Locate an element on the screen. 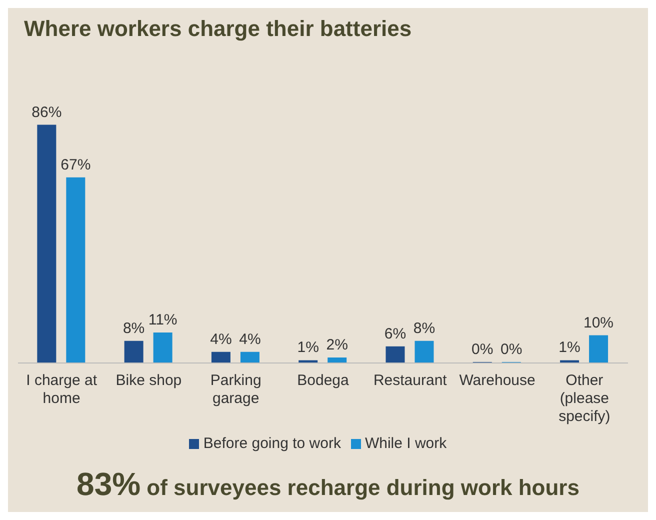 This screenshot has width=656, height=520. x-tick-label: Bodega is located at coordinates (323, 380).